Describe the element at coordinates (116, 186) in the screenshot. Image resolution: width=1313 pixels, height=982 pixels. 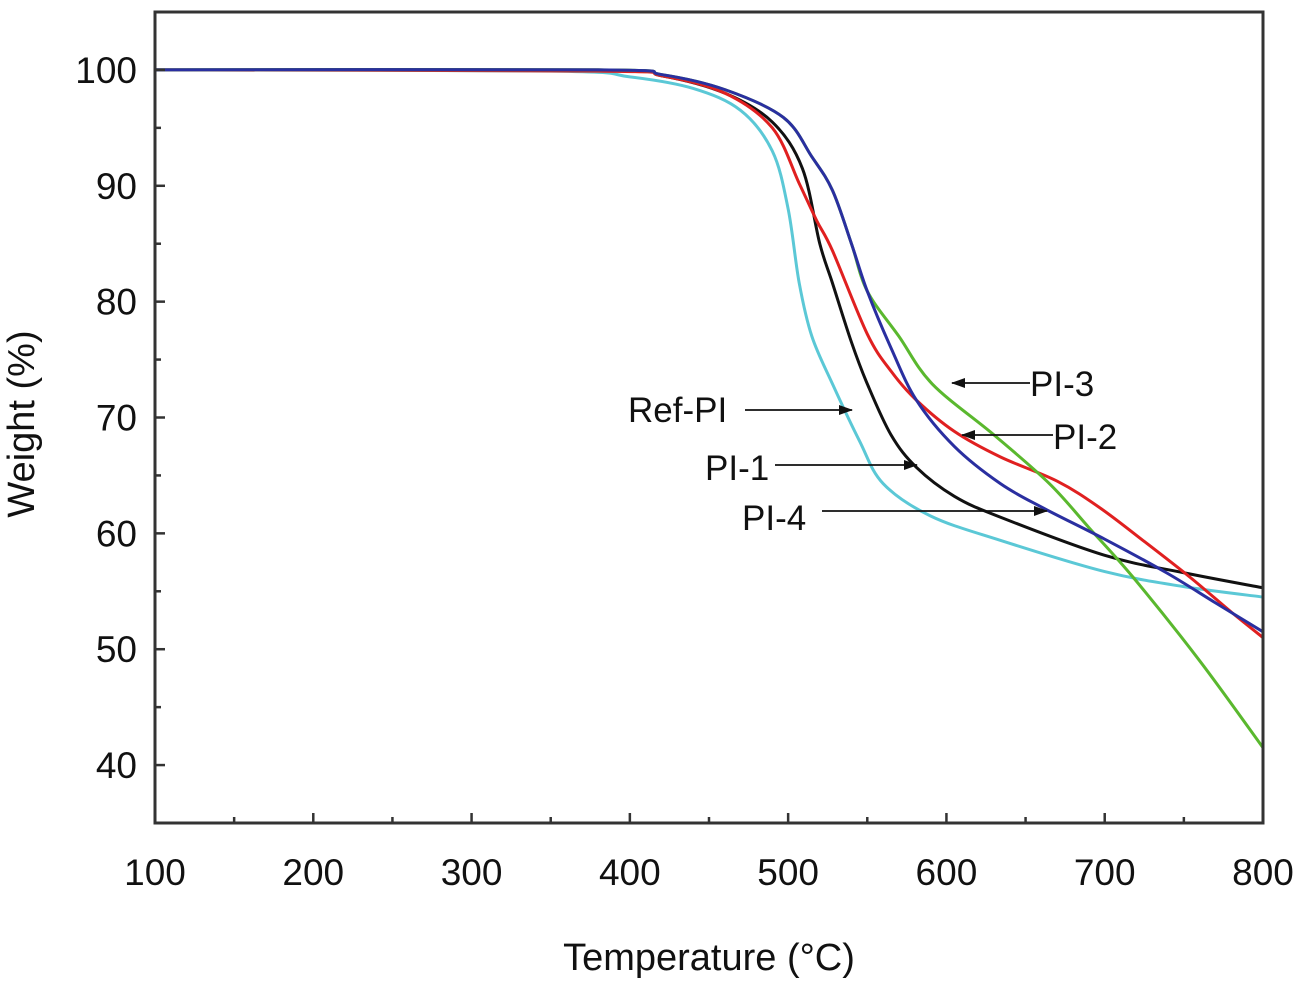
I see `y-tick-label: 90` at that location.